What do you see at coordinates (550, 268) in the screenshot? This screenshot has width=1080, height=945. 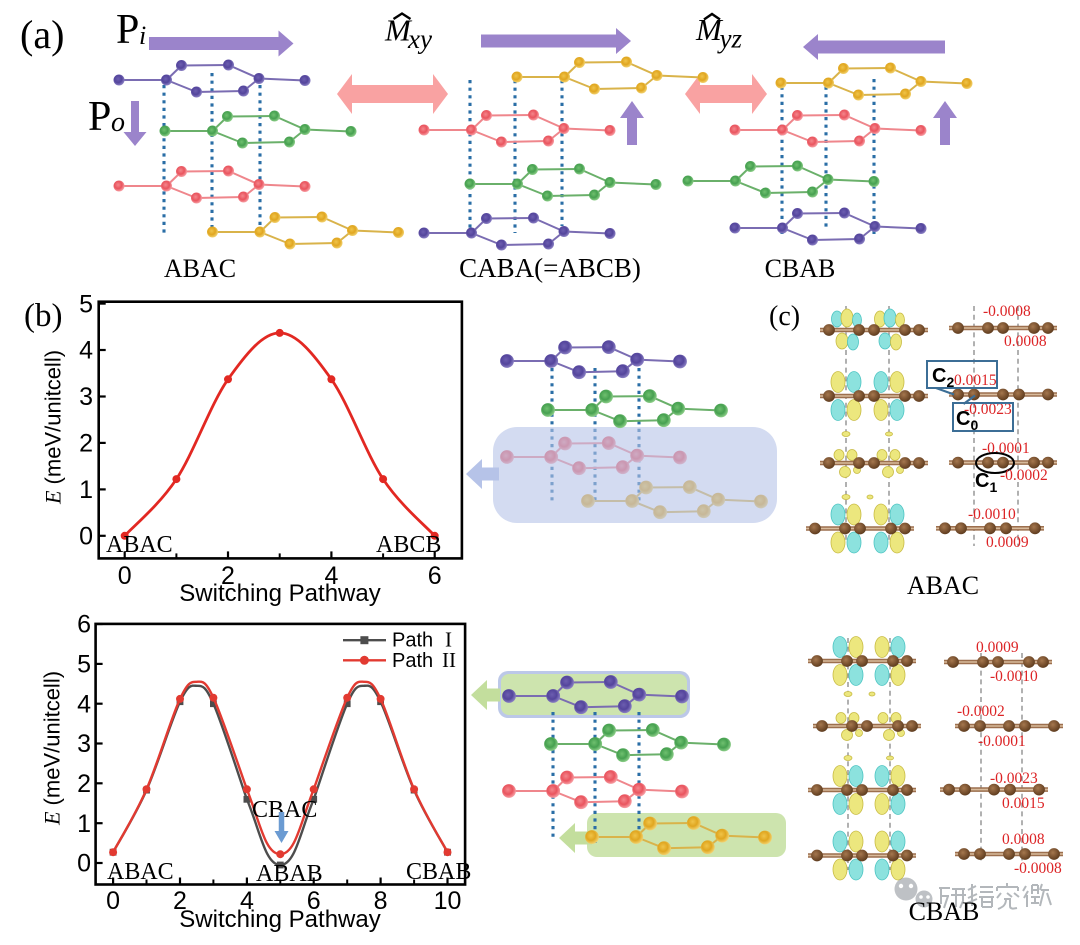 I see `svg-text: CABA(=ABCB)` at bounding box center [550, 268].